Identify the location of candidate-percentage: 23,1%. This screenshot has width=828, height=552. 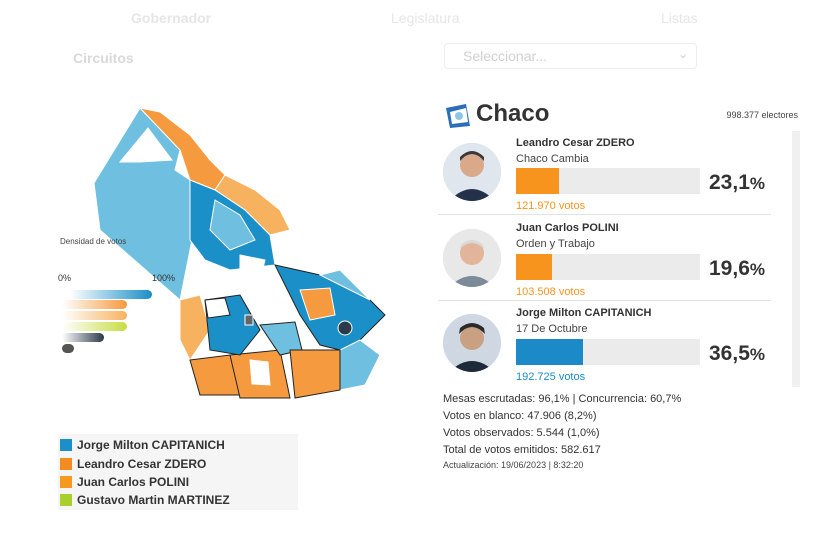
(737, 182).